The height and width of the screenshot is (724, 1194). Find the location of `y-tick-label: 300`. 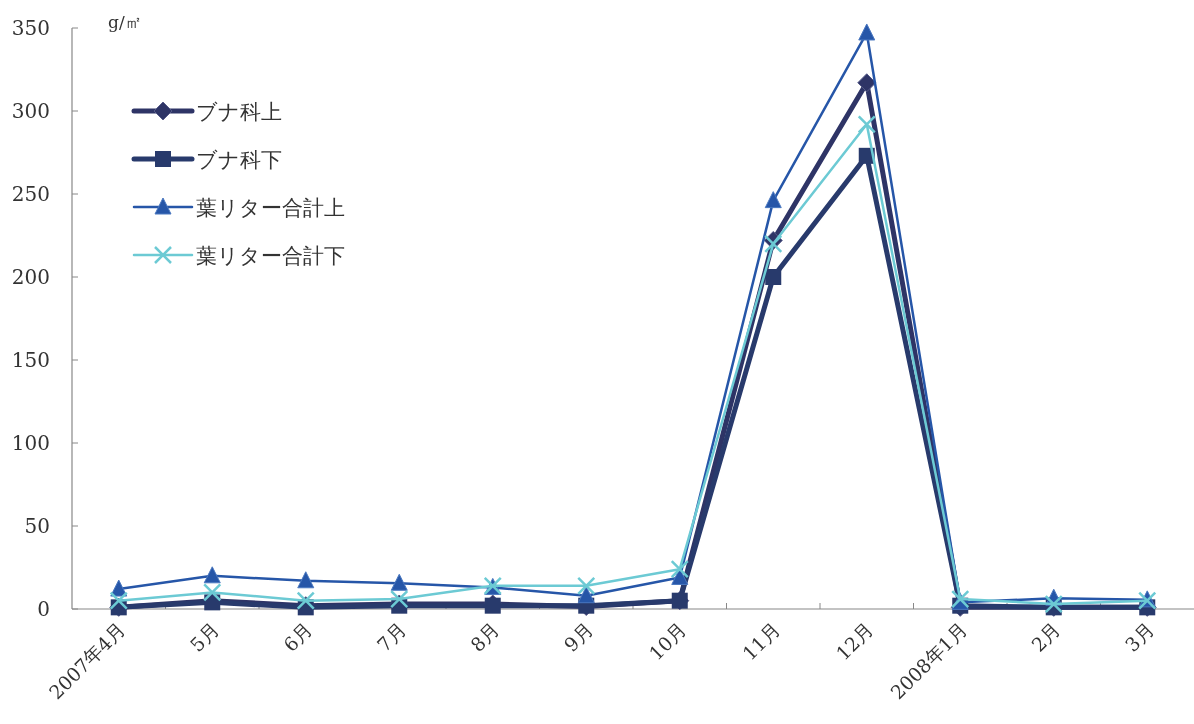

y-tick-label: 300 is located at coordinates (30, 111).